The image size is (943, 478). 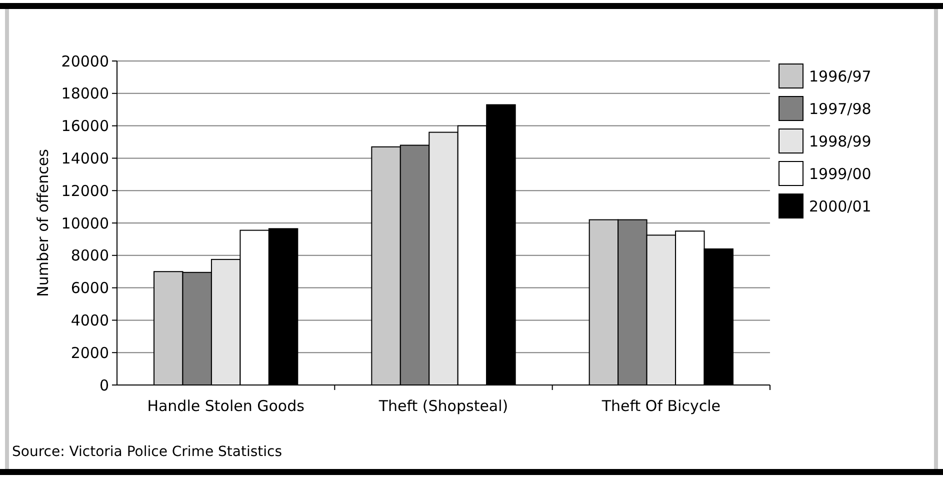 I want to click on y-tick-label: 16000, so click(x=85, y=126).